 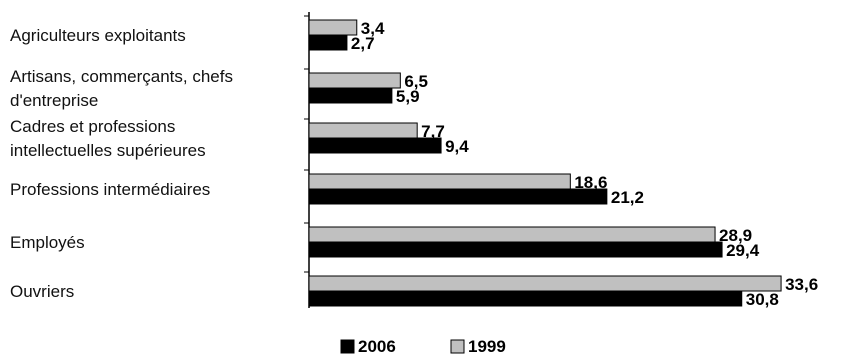 What do you see at coordinates (457, 146) in the screenshot?
I see `value-label-2006: 9,4` at bounding box center [457, 146].